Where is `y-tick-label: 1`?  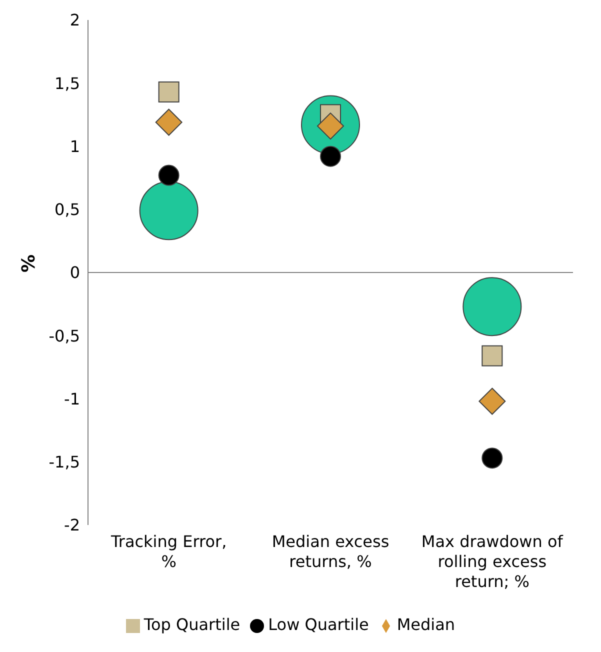
y-tick-label: 1 is located at coordinates (75, 146).